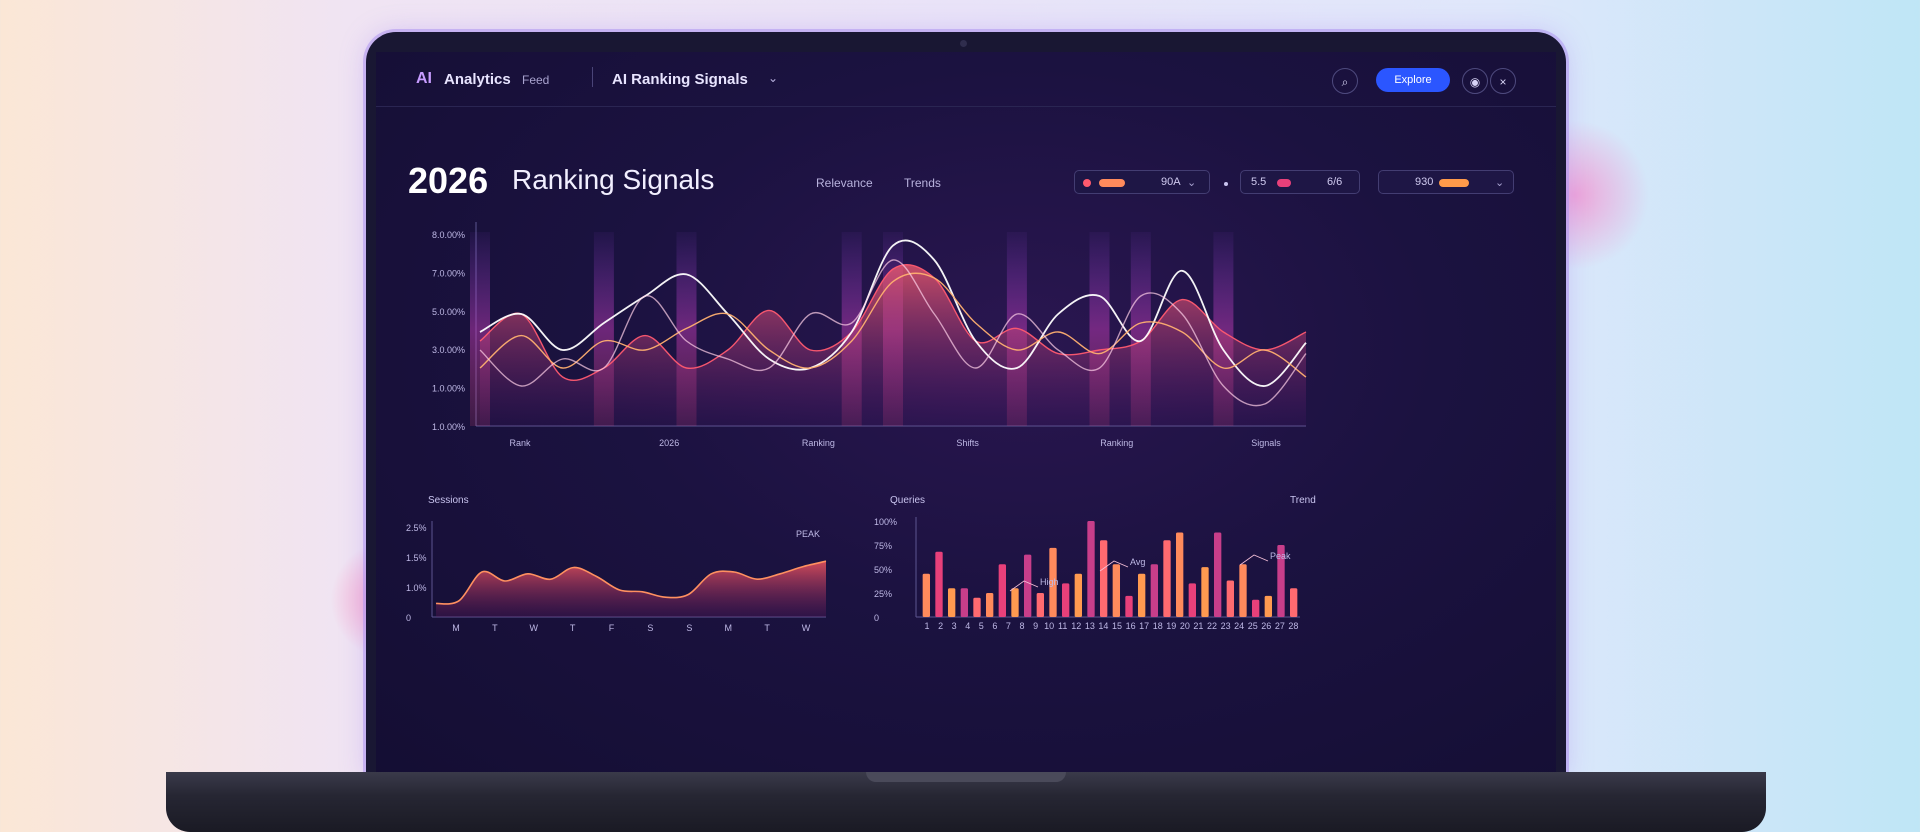 The height and width of the screenshot is (832, 1920). I want to click on x-tick-label: F, so click(612, 628).